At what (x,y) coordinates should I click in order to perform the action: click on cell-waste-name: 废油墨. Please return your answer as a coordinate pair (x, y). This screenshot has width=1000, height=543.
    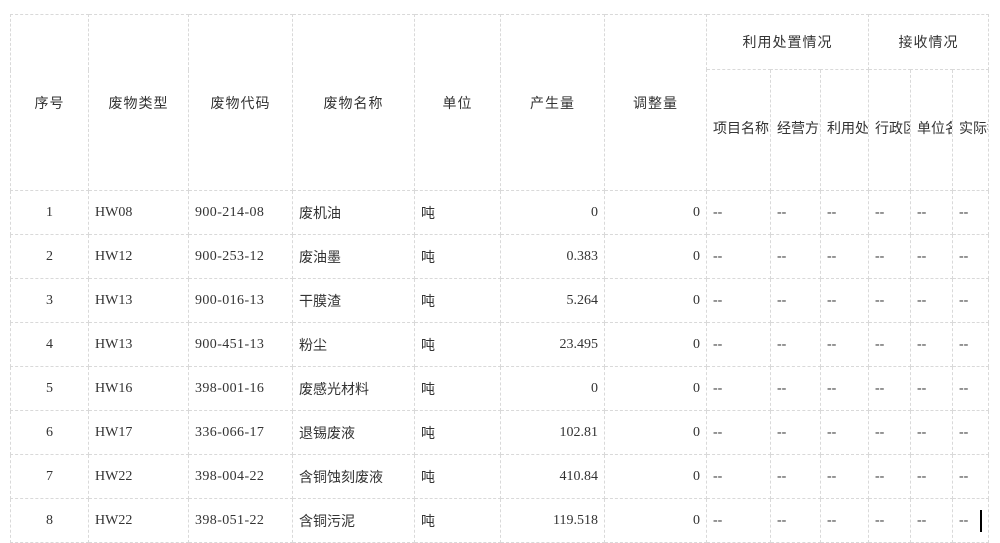
    Looking at the image, I should click on (353, 256).